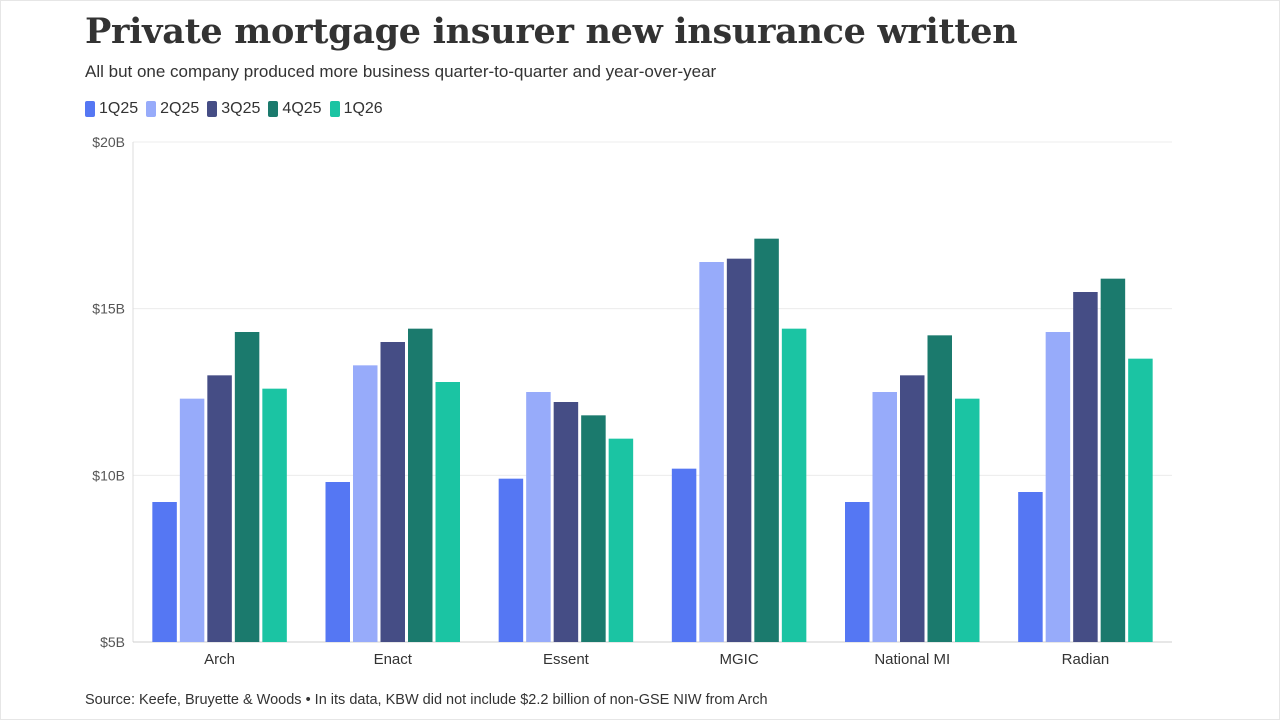 The image size is (1280, 720). I want to click on chart-legend: 1Q25 2Q25 3Q25 4Q25 1Q26, so click(238, 109).